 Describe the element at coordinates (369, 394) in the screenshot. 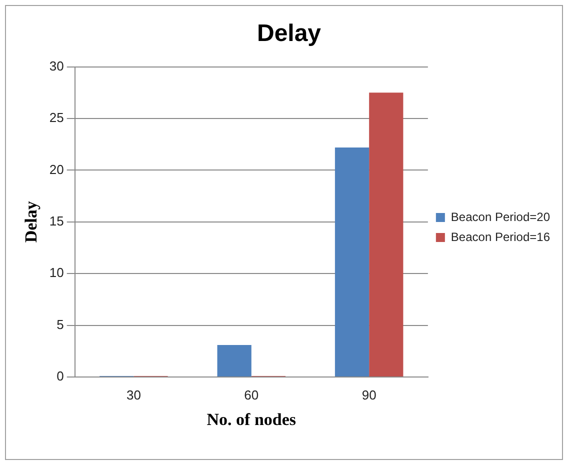

I see `x-tick-label: 90` at that location.